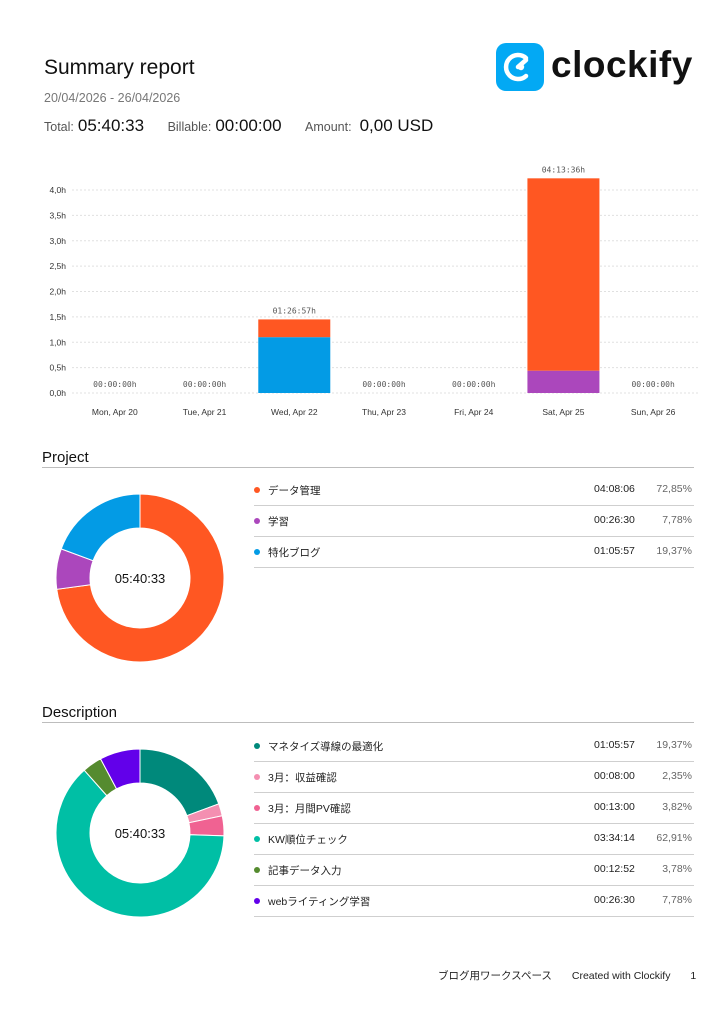 This screenshot has width=724, height=1024. I want to click on page-footer: ブログ用ワークスペース Created with Clockify 1, so click(575, 975).